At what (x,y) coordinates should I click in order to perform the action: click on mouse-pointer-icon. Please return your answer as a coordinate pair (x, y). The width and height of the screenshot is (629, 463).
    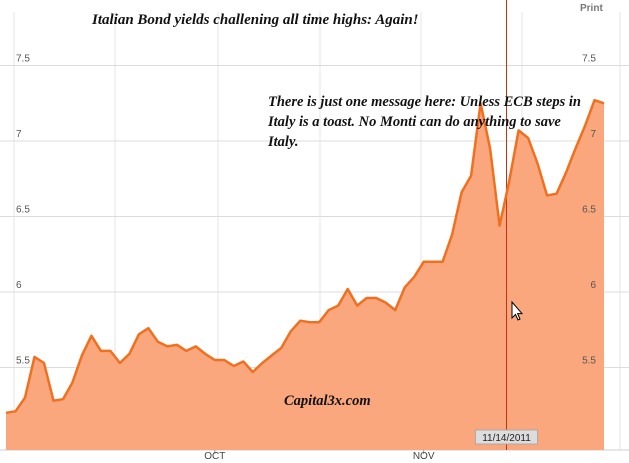
    Looking at the image, I should click on (517, 310).